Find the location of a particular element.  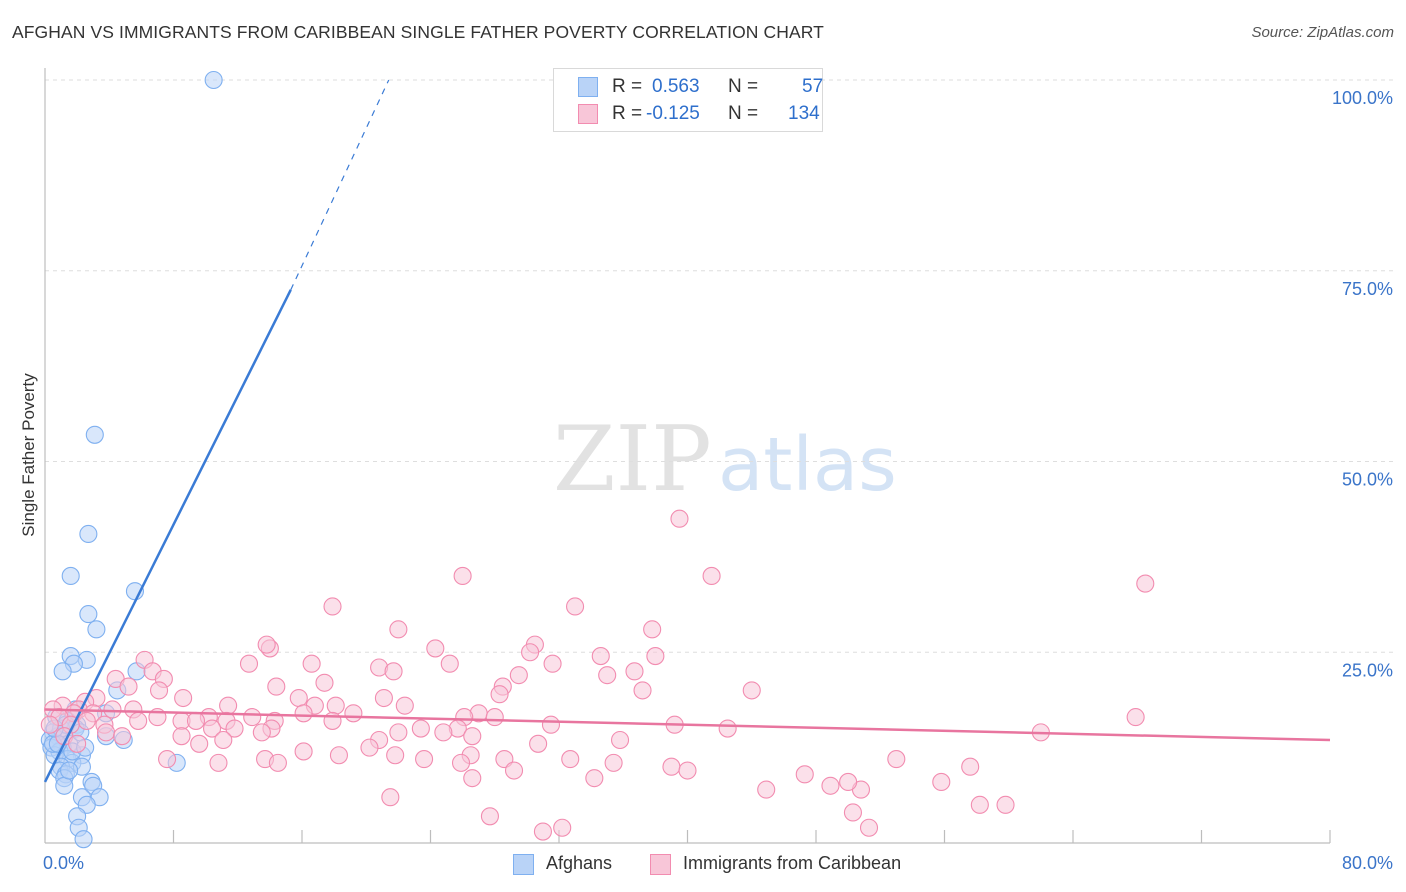

r-label: R = is located at coordinates (627, 113).